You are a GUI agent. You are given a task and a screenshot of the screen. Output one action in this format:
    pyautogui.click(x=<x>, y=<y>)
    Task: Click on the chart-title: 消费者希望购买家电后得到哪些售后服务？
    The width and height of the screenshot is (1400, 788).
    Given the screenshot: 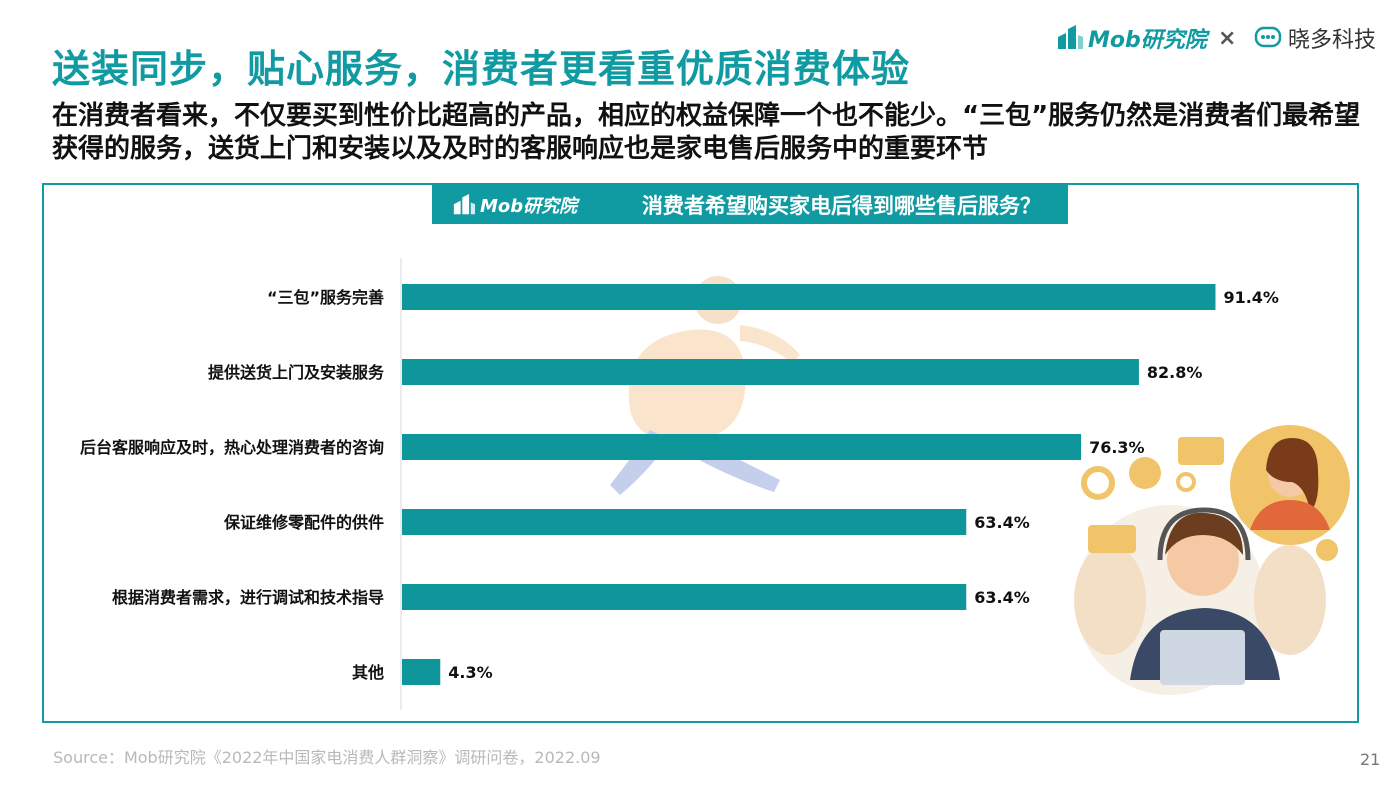 What is the action you would take?
    pyautogui.click(x=841, y=206)
    